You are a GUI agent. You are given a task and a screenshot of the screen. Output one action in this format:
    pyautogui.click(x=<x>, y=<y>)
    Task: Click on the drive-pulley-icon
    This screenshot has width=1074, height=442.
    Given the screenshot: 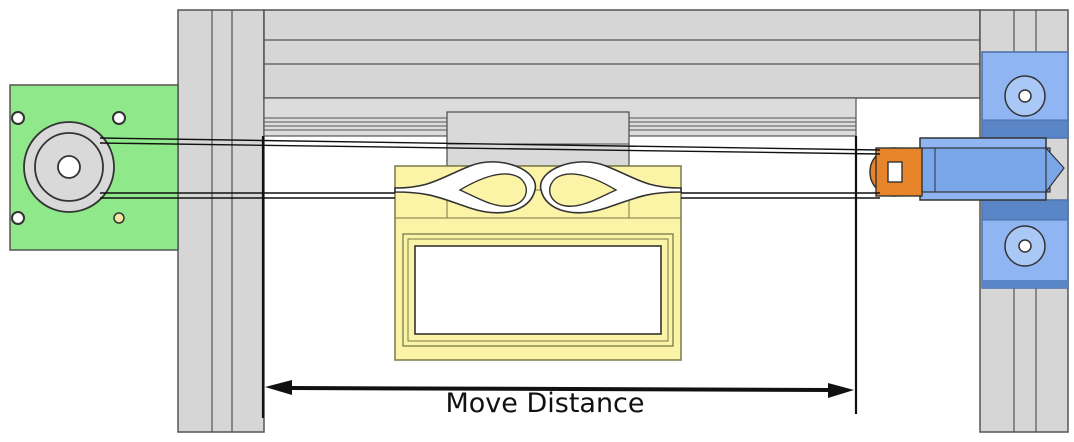 What is the action you would take?
    pyautogui.click(x=69, y=167)
    